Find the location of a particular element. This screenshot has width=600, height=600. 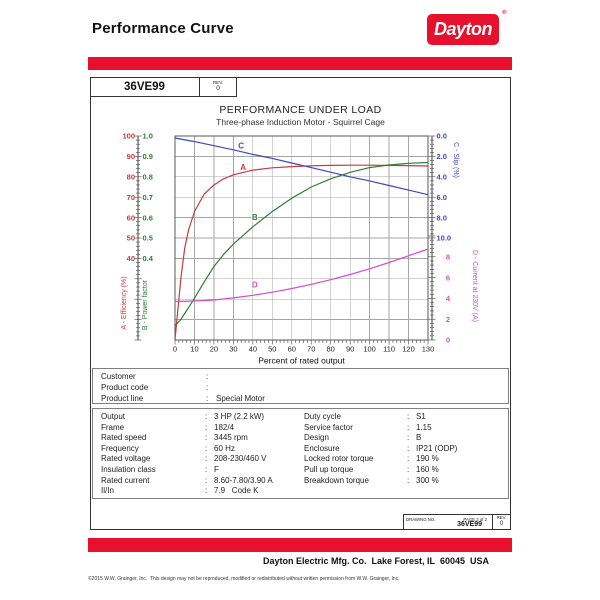

spec-value: IP21 (ODP) is located at coordinates (437, 448).